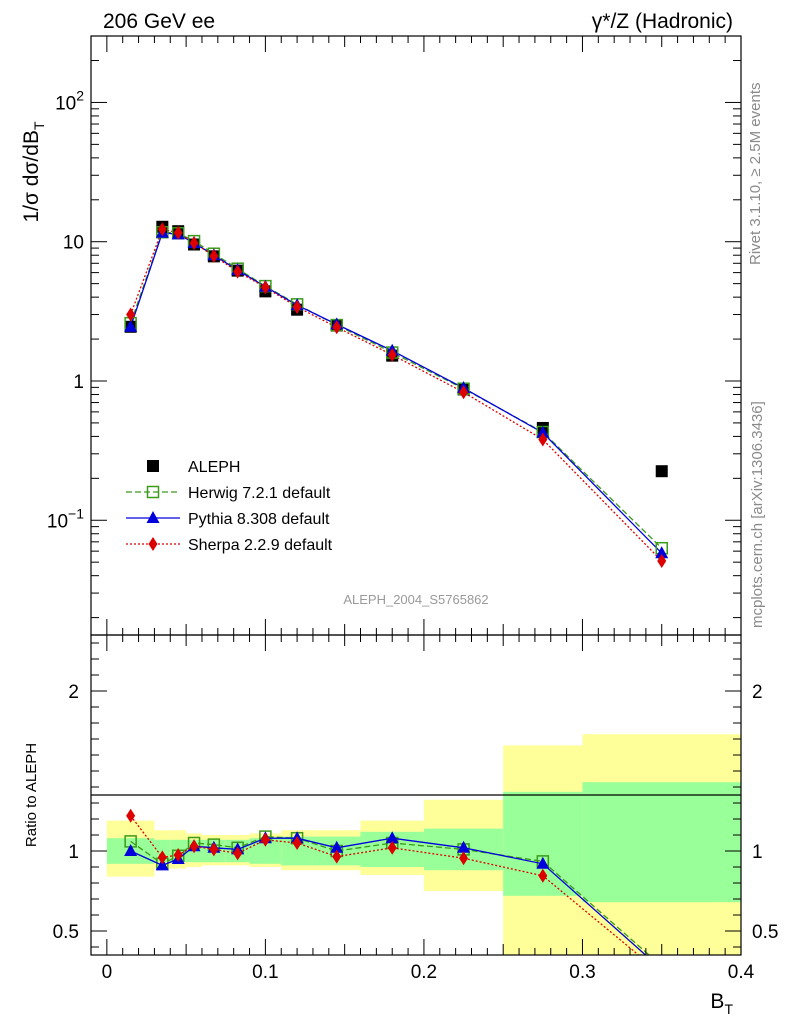 This screenshot has width=786, height=1024. Describe the element at coordinates (65, 309) in the screenshot. I see `main-y-tick-labels: 10⁻¹ 1 10 10²` at that location.